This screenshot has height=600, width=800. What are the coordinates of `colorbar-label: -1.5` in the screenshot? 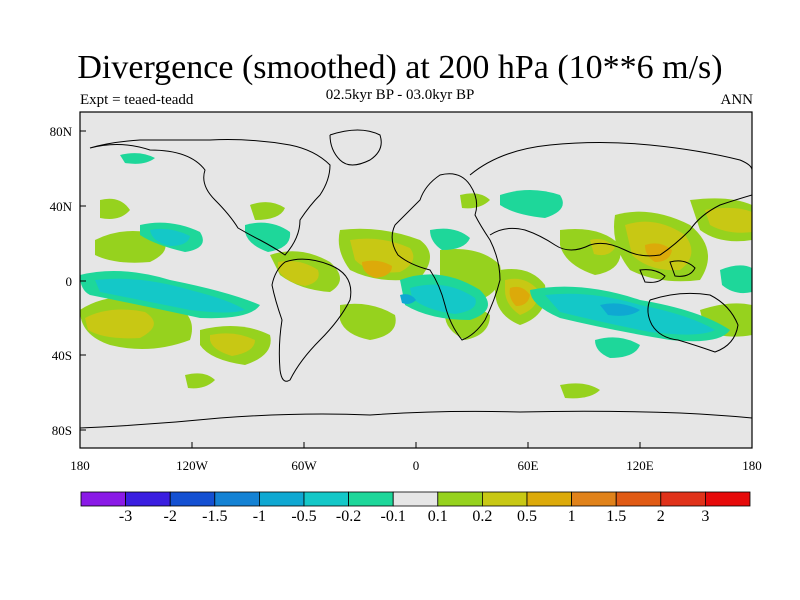 It's located at (215, 516).